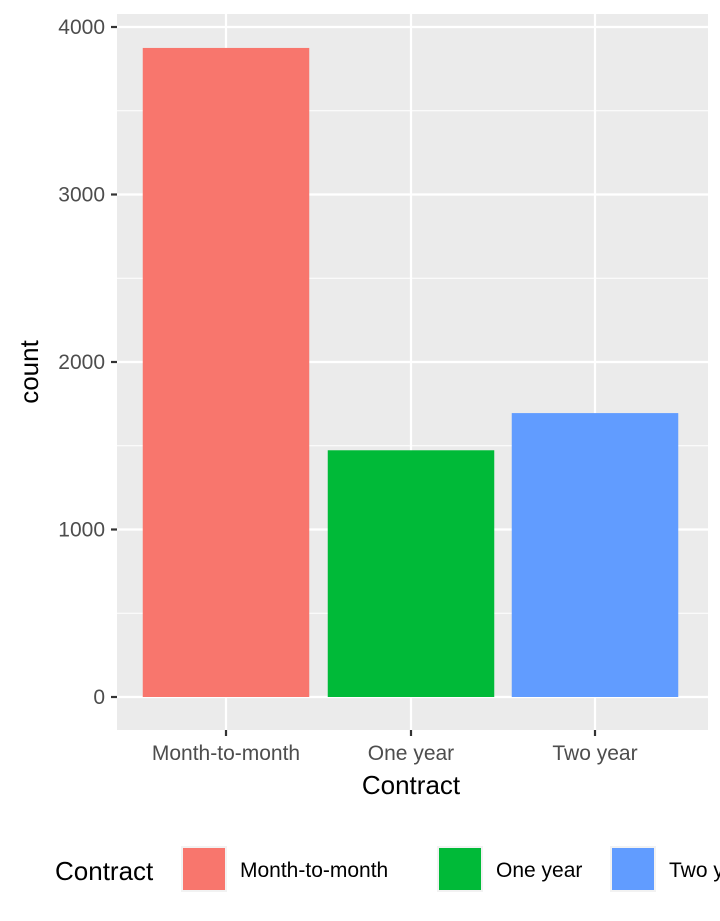  Describe the element at coordinates (81, 195) in the screenshot. I see `y-tick-label: 3000` at that location.